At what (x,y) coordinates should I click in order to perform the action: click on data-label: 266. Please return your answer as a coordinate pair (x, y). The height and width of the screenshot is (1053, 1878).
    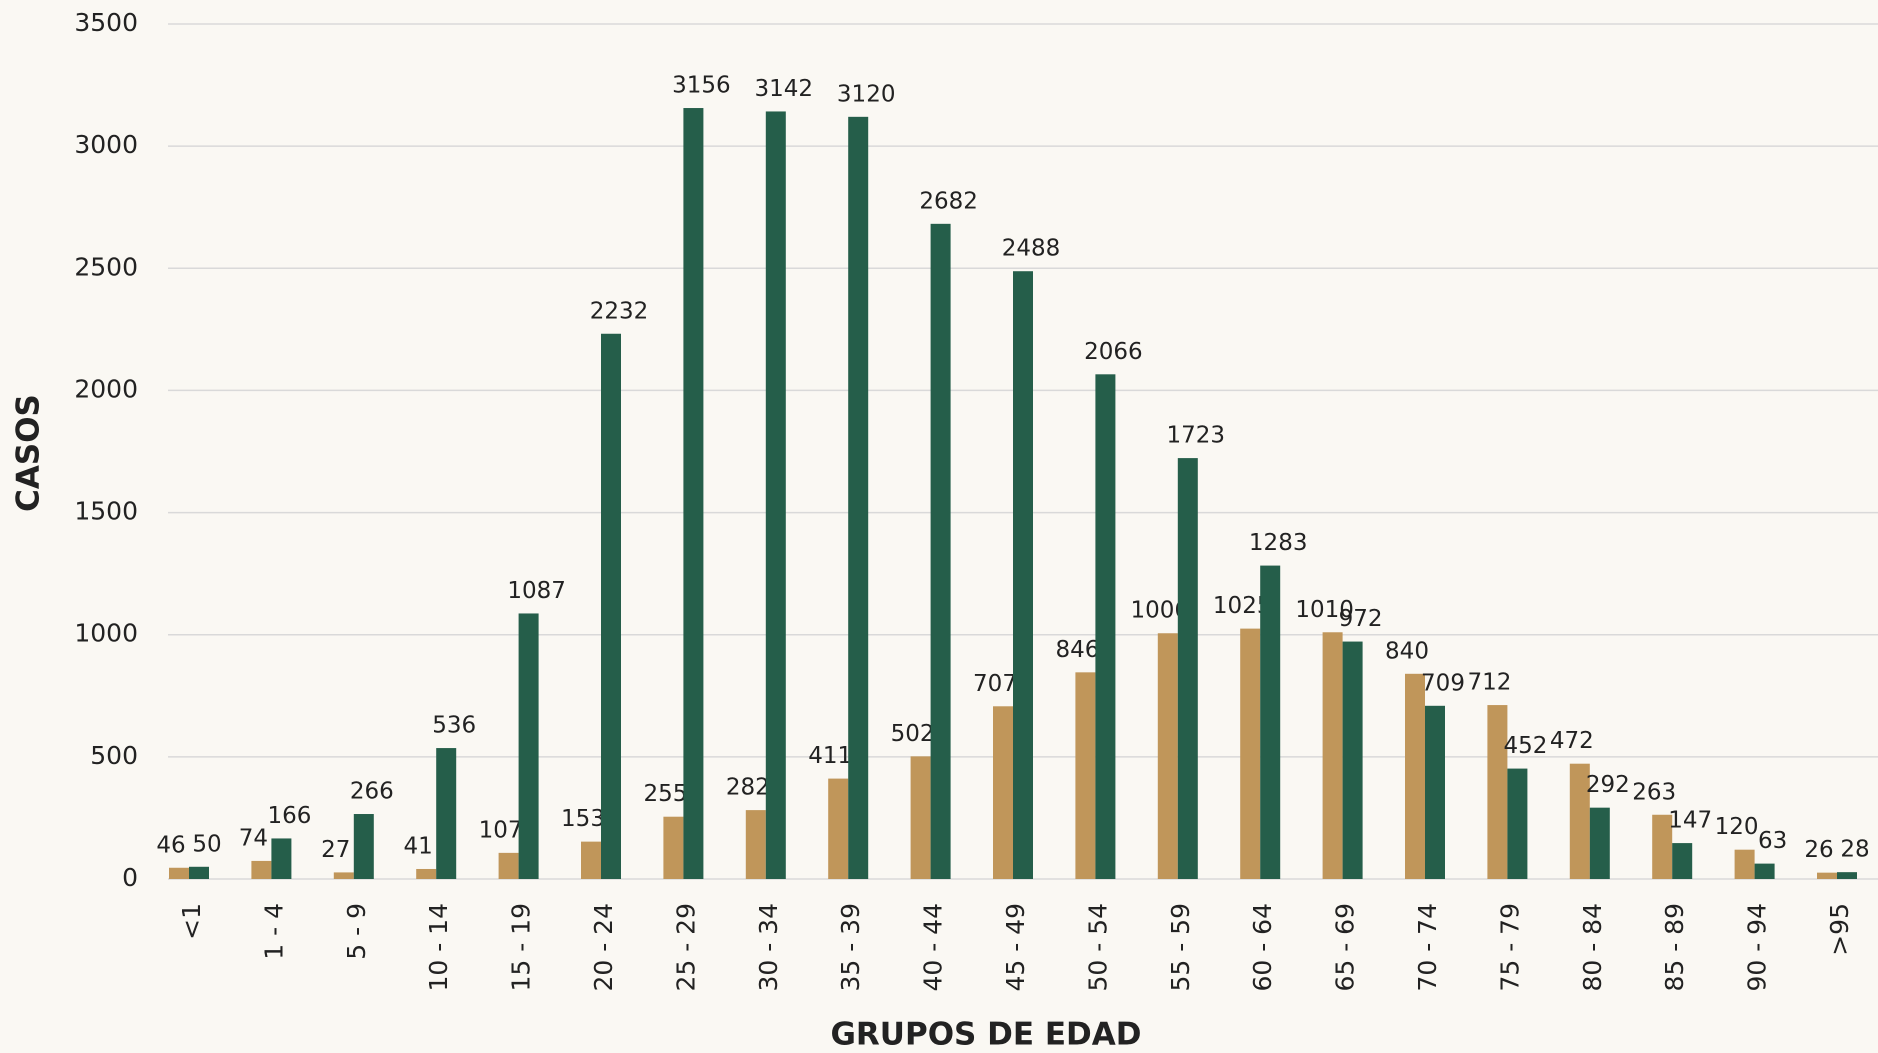
    Looking at the image, I should click on (372, 792).